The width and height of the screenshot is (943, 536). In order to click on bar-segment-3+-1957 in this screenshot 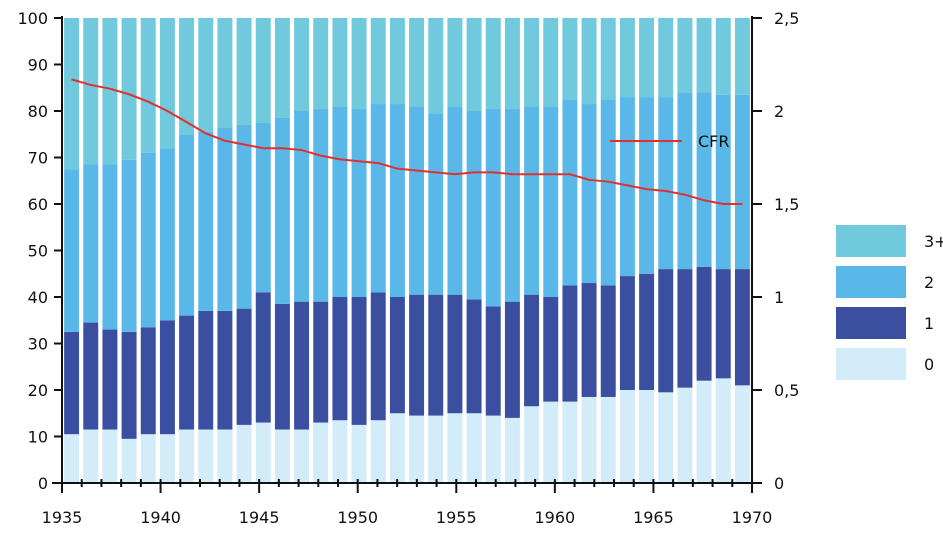, I will do `click(493, 63)`.